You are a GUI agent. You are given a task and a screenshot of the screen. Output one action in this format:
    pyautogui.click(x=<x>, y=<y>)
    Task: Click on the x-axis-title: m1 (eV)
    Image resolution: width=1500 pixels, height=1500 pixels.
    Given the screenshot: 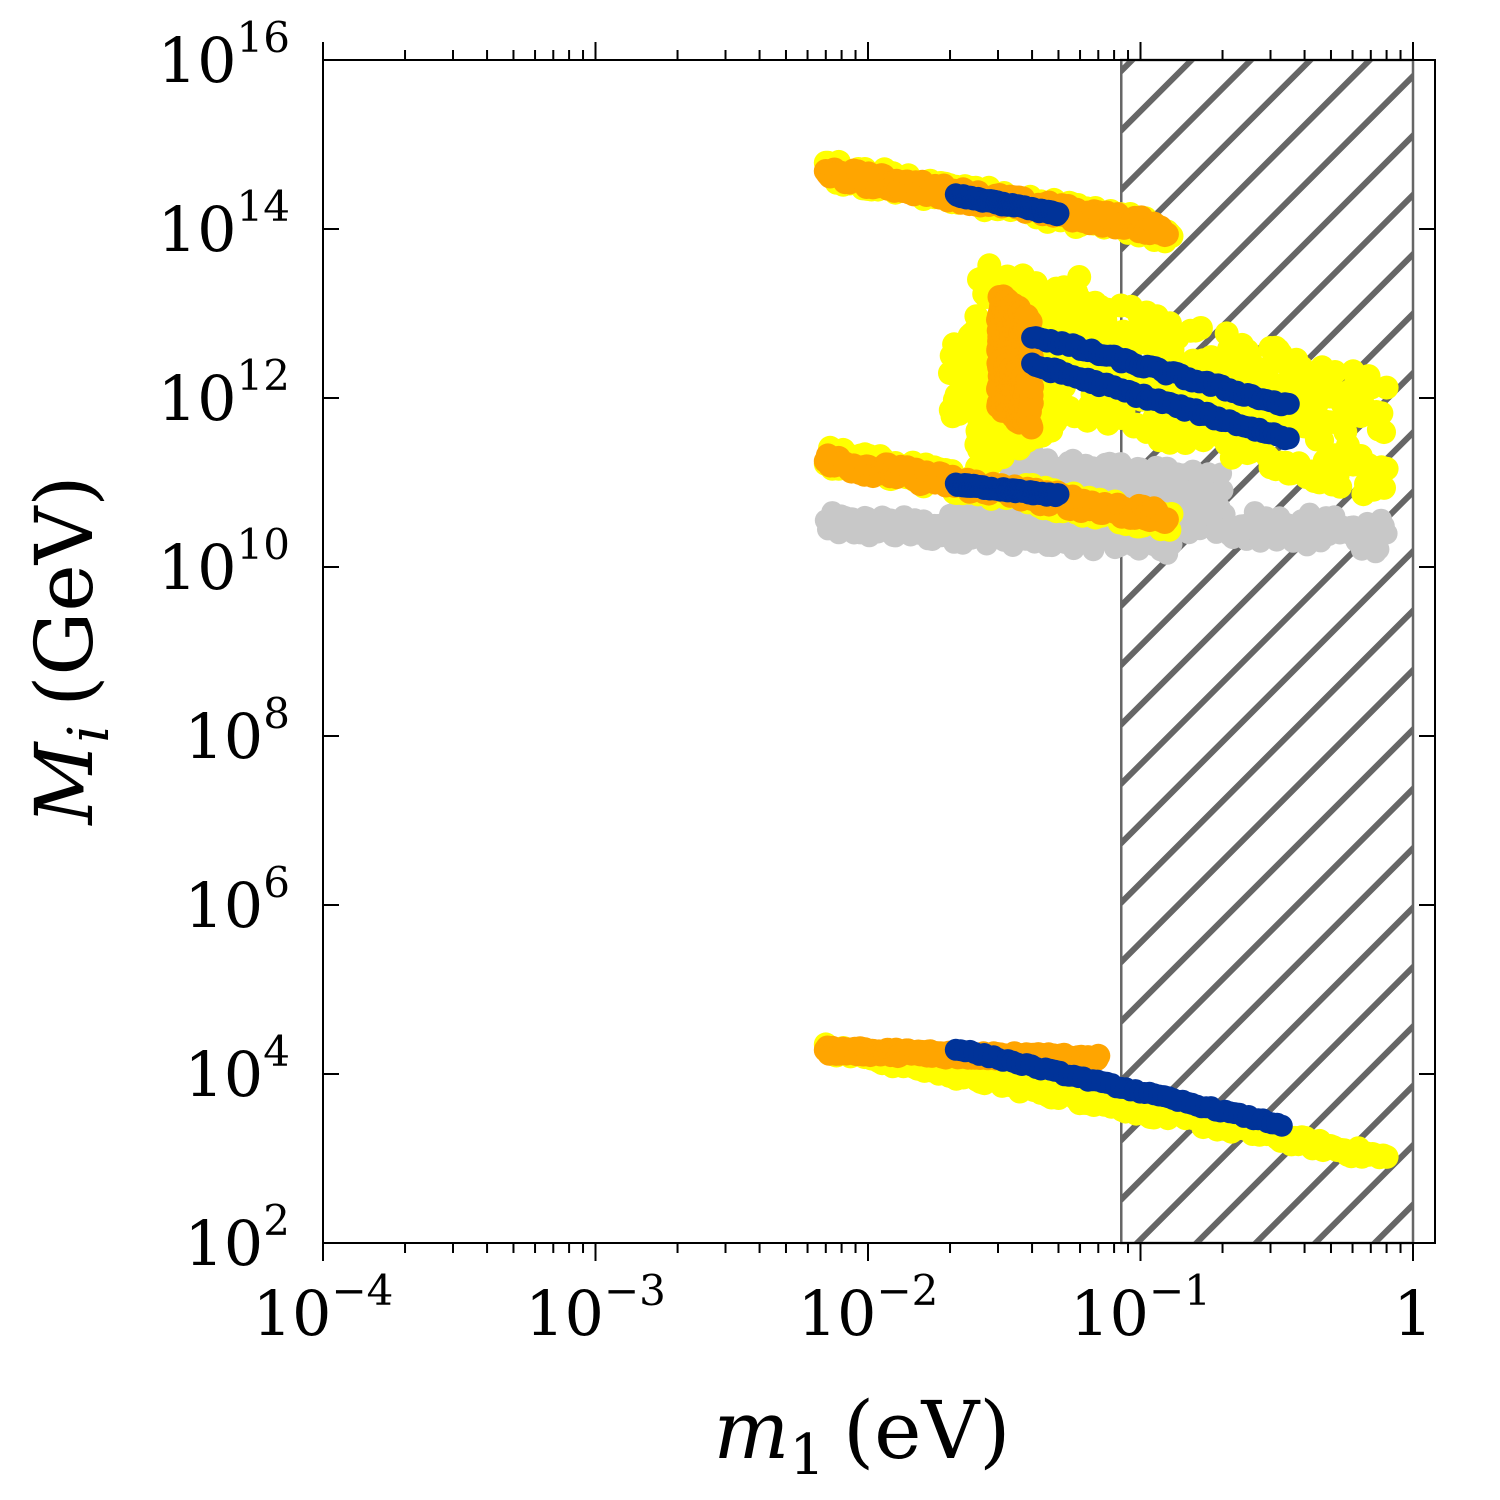 What is the action you would take?
    pyautogui.click(x=861, y=1436)
    